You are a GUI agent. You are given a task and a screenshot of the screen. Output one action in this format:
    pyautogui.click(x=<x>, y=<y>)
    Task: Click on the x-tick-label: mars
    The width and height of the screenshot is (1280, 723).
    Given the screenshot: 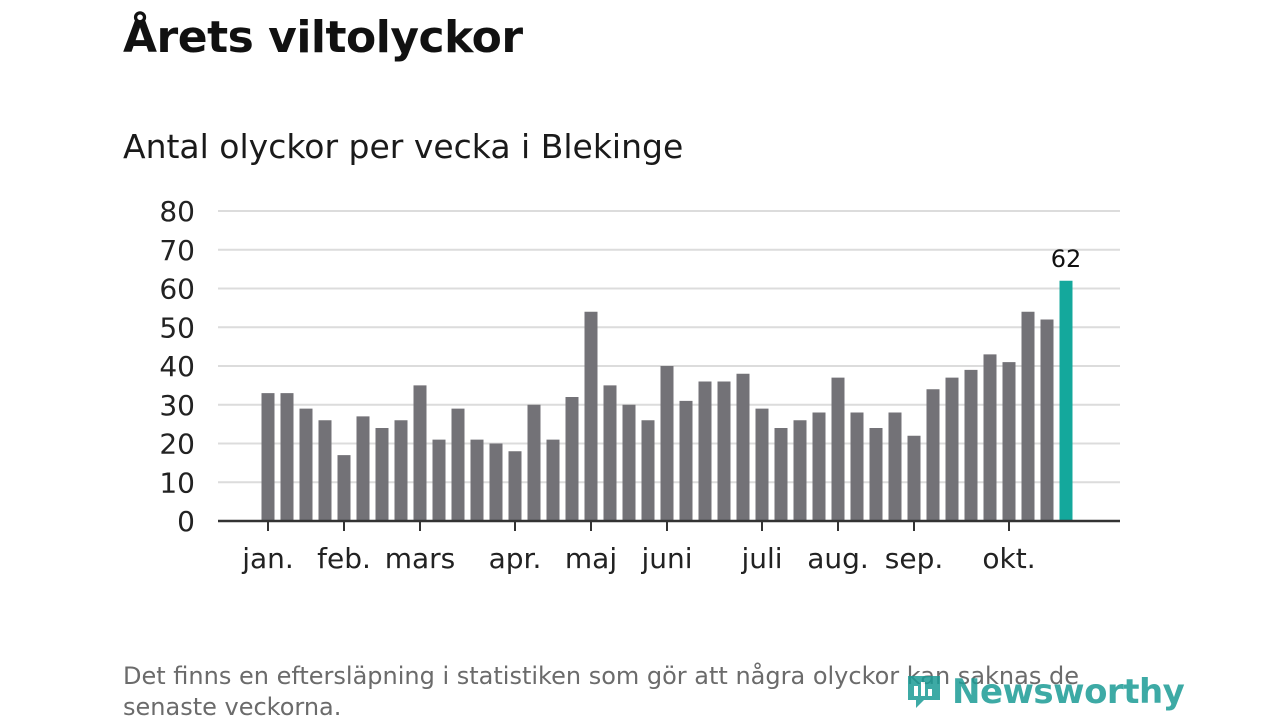 What is the action you would take?
    pyautogui.click(x=420, y=558)
    